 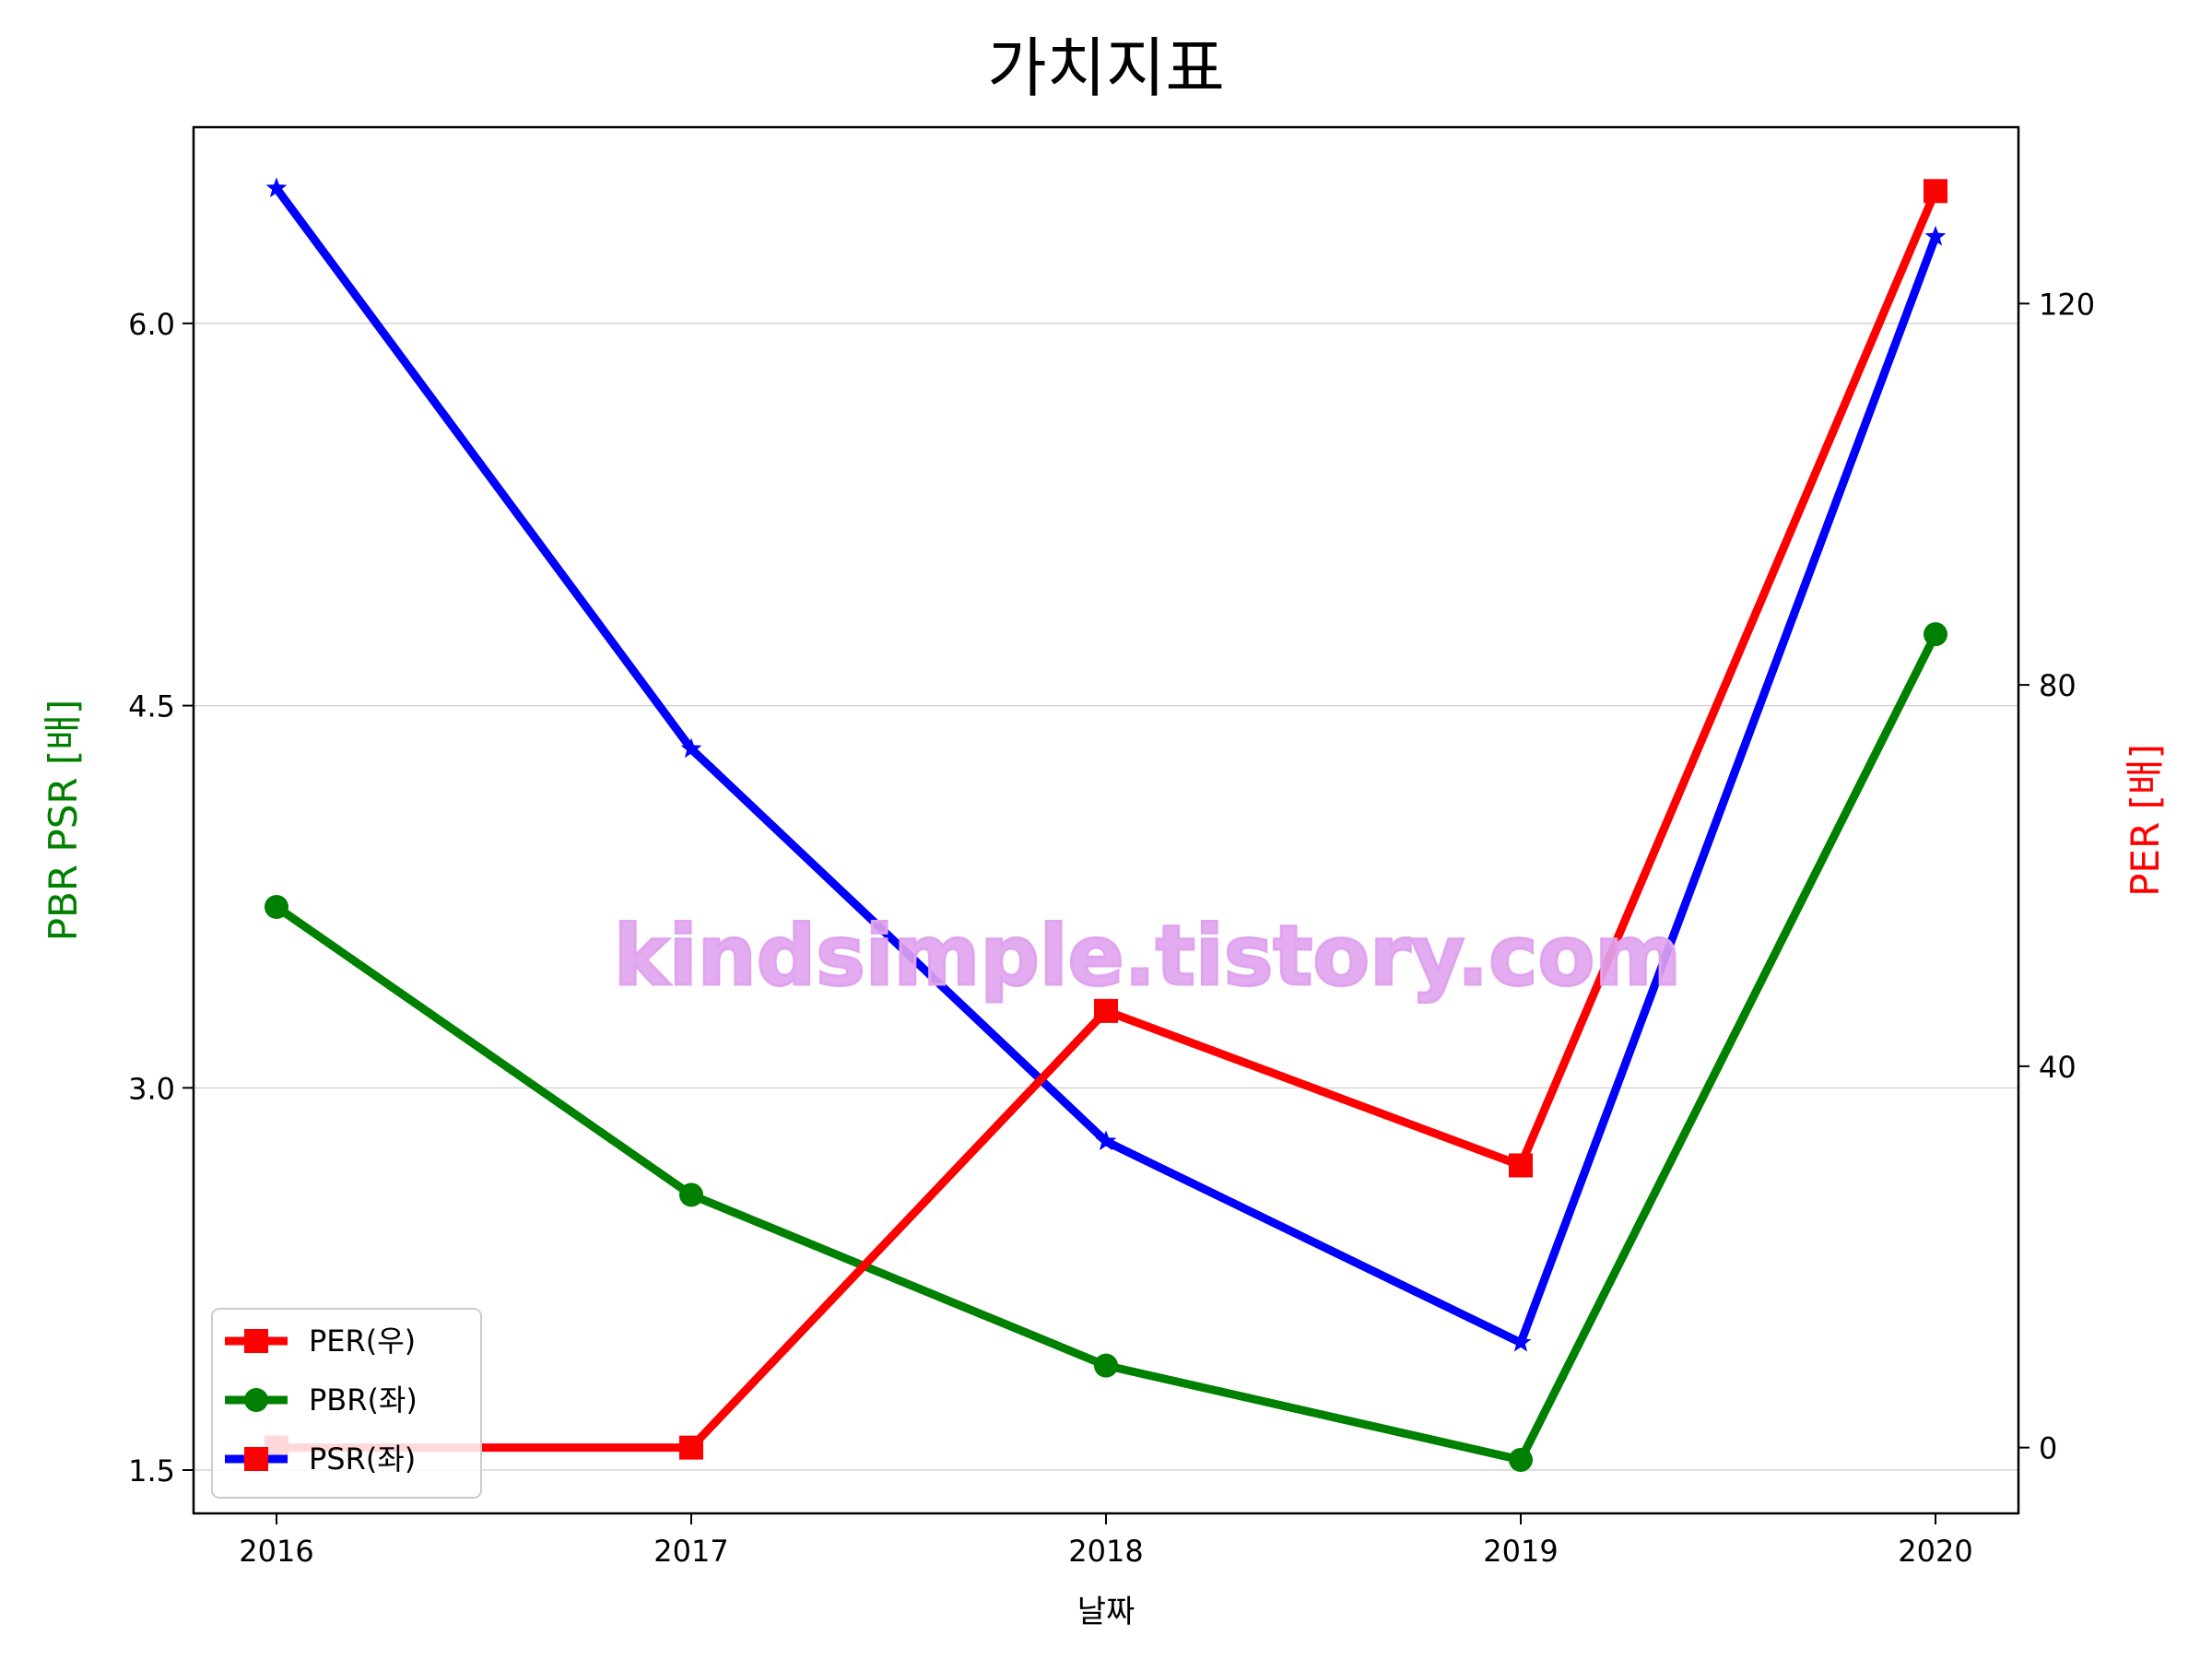 What do you see at coordinates (151, 1088) in the screenshot?
I see `left-tick-label-1: 3.0` at bounding box center [151, 1088].